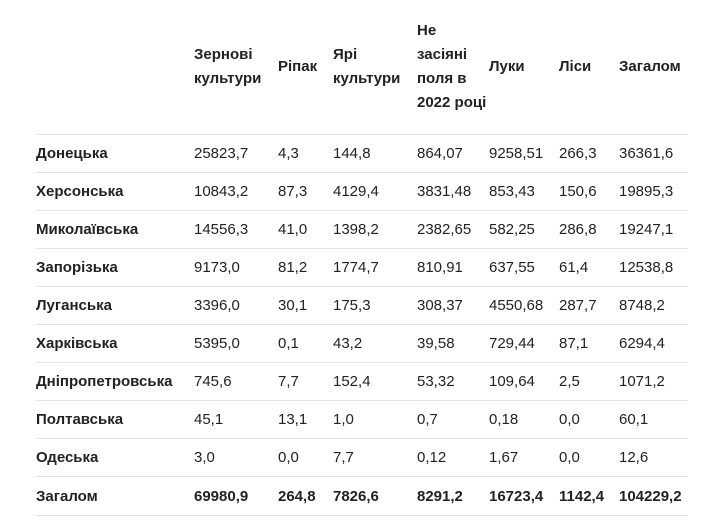 This screenshot has width=705, height=527. What do you see at coordinates (236, 343) in the screenshot?
I see `cell-grain: 5395,0` at bounding box center [236, 343].